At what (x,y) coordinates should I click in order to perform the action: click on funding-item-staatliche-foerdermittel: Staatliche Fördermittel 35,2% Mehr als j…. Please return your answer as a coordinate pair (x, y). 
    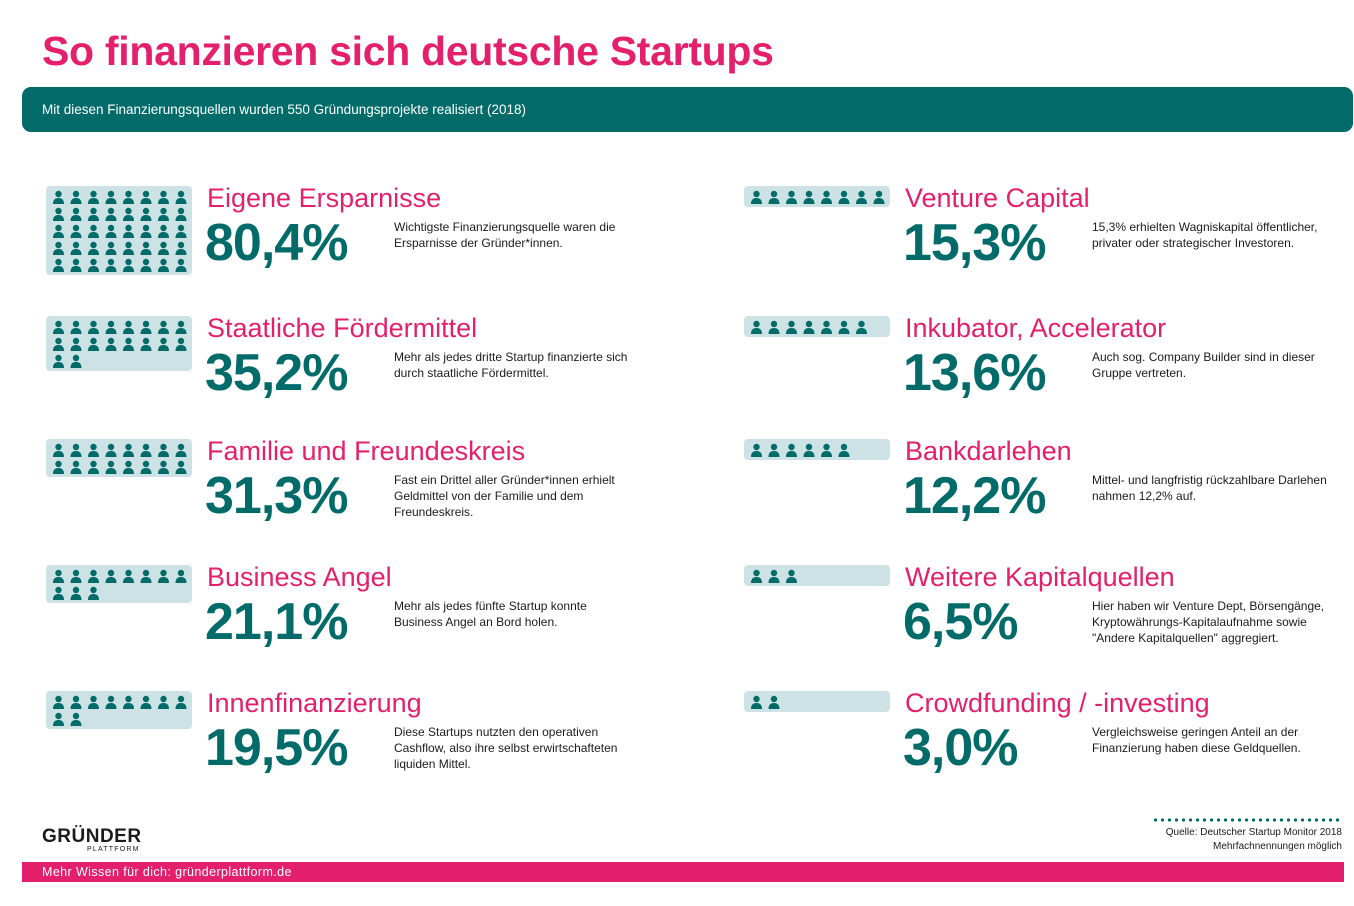
    Looking at the image, I should click on (366, 379).